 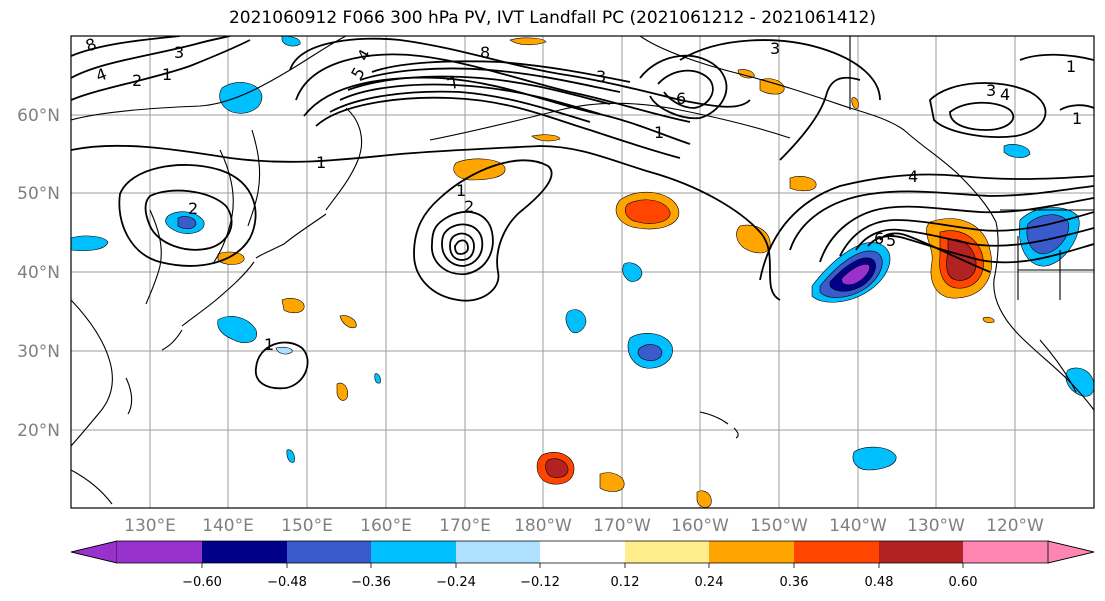 What do you see at coordinates (92, 487) in the screenshot?
I see `coastline-philippines` at bounding box center [92, 487].